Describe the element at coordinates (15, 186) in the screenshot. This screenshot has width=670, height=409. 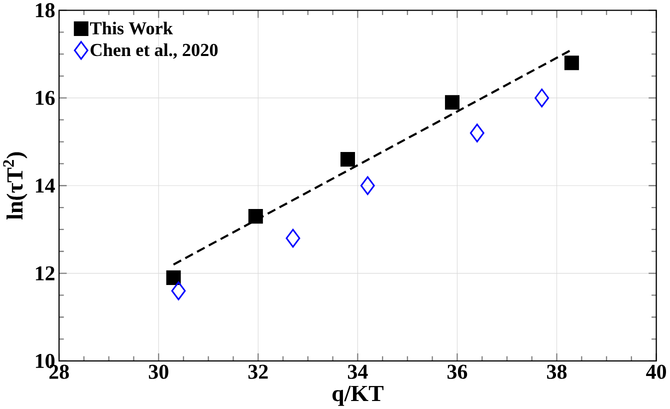
I see `y-axis-title: ln(τT$^{2}$)` at that location.